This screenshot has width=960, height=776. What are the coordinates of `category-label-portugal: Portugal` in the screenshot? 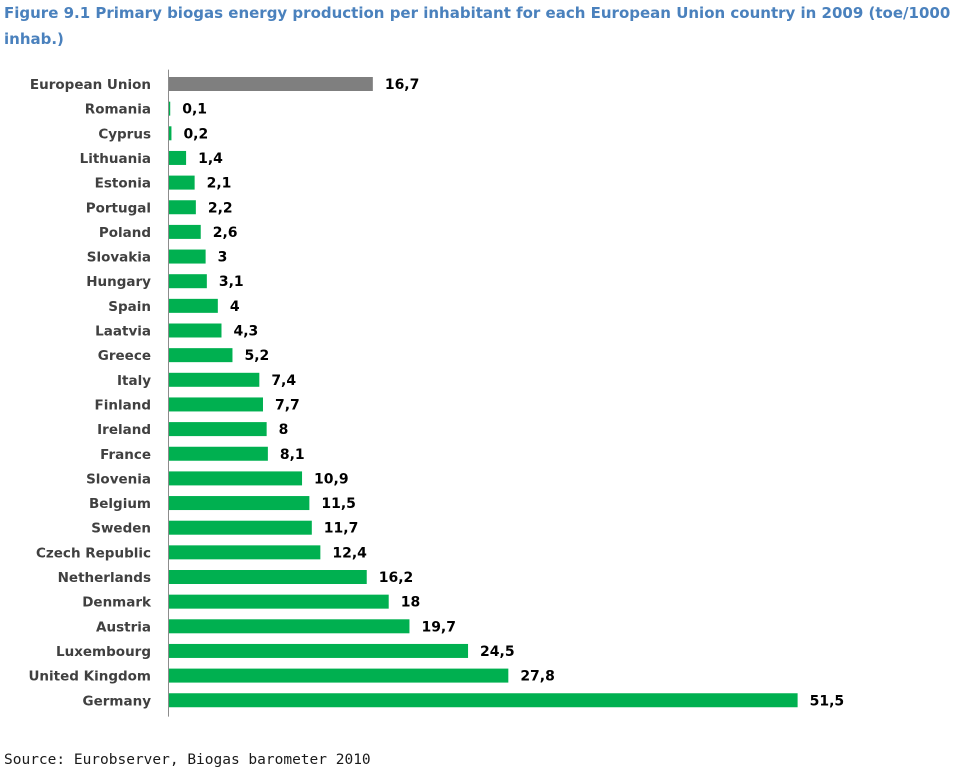 It's located at (118, 208).